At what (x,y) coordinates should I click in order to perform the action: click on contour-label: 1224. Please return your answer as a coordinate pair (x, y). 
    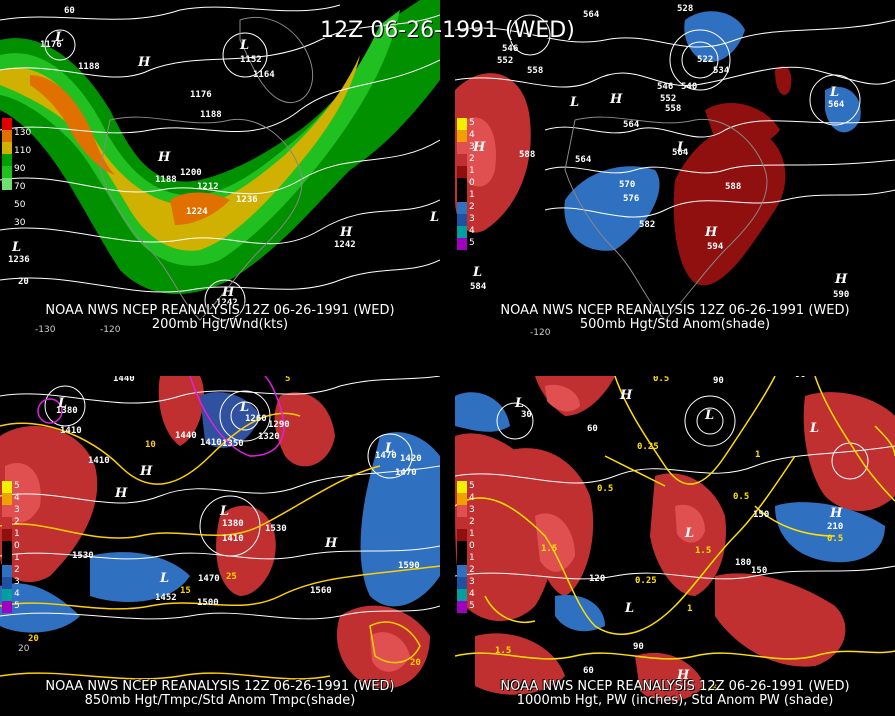
    Looking at the image, I should click on (197, 212).